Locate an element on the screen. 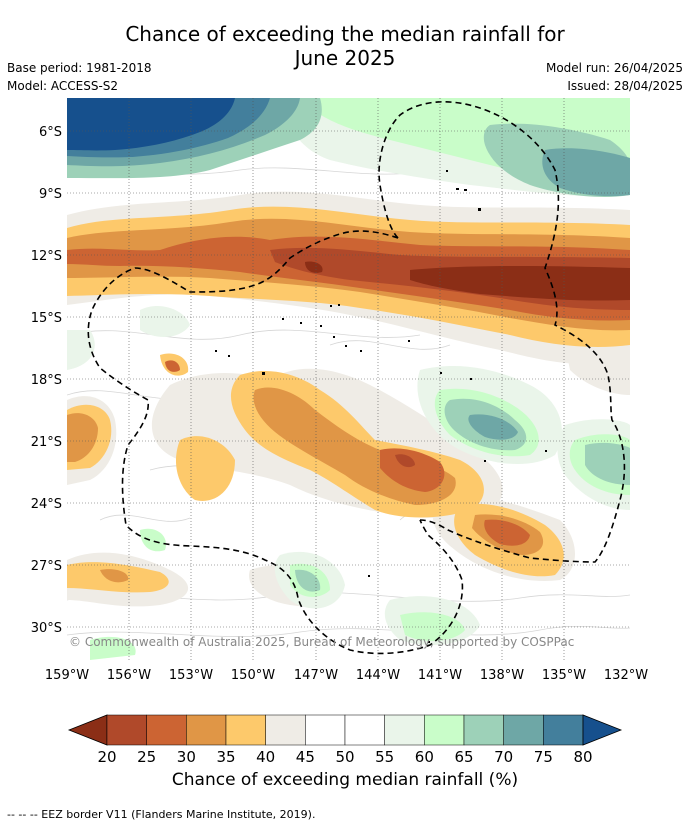 This screenshot has height=827, width=690. lat-label: 21°S is located at coordinates (46, 442).